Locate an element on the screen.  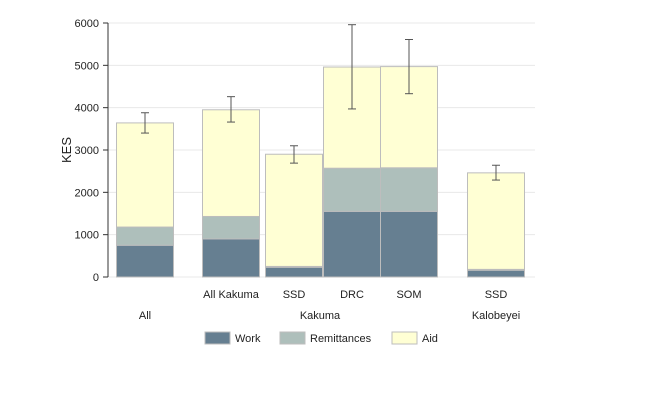
y-tick-label: 1000 is located at coordinates (87, 236).